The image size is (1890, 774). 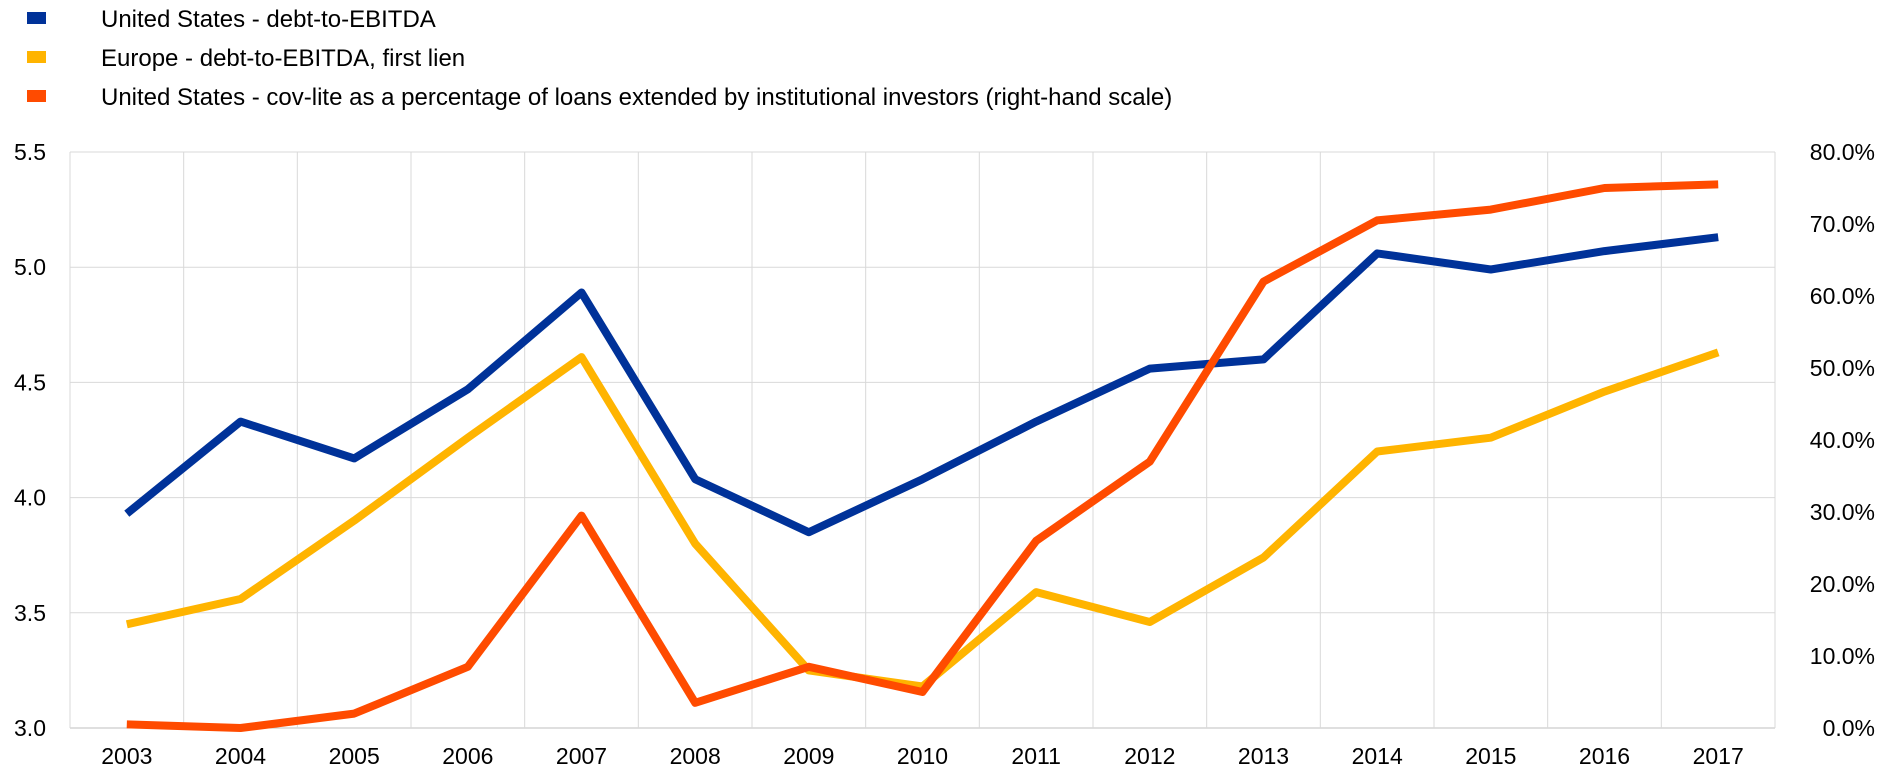 What do you see at coordinates (695, 756) in the screenshot?
I see `x-tick-label: 2008` at bounding box center [695, 756].